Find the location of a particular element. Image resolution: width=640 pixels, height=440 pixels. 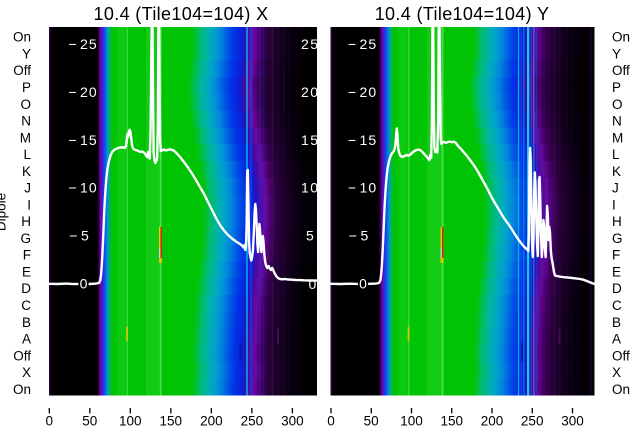

svg-text: Dipole is located at coordinates (4, 212).